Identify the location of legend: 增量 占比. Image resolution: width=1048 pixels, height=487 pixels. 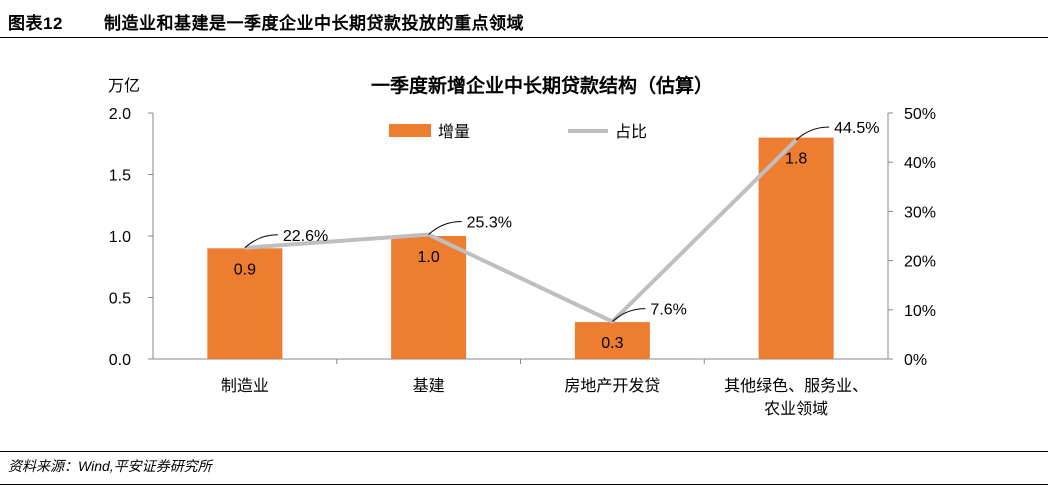
(518, 132).